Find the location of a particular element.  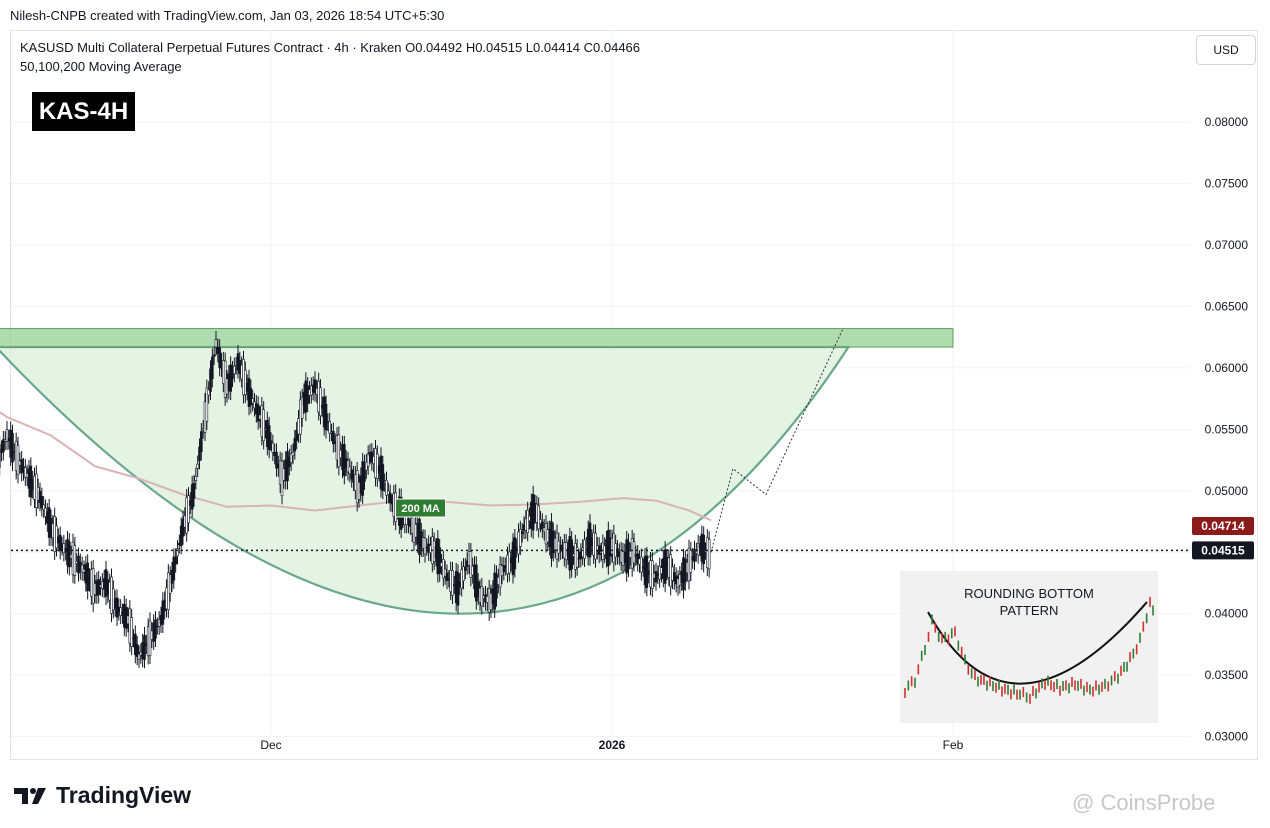

price-tick: 0.07500 is located at coordinates (1227, 184).